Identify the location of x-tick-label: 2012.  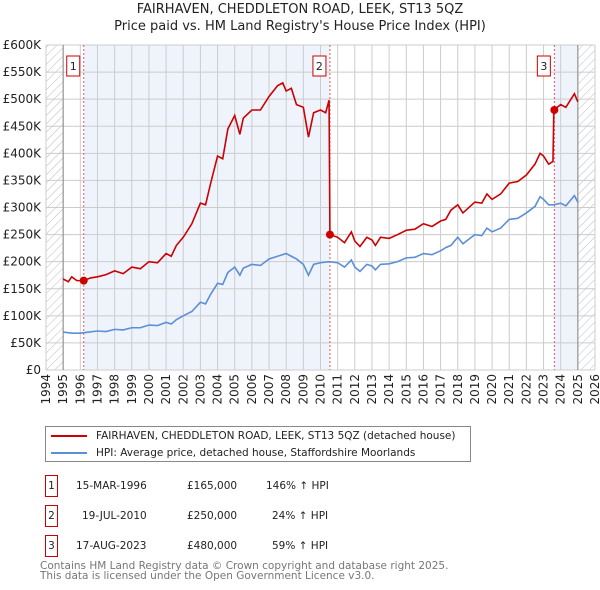
(355, 389).